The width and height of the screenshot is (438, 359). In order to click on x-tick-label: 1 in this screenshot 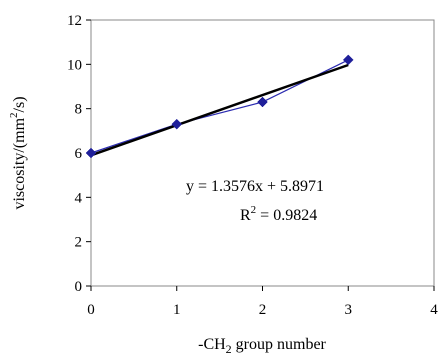, I will do `click(177, 310)`.